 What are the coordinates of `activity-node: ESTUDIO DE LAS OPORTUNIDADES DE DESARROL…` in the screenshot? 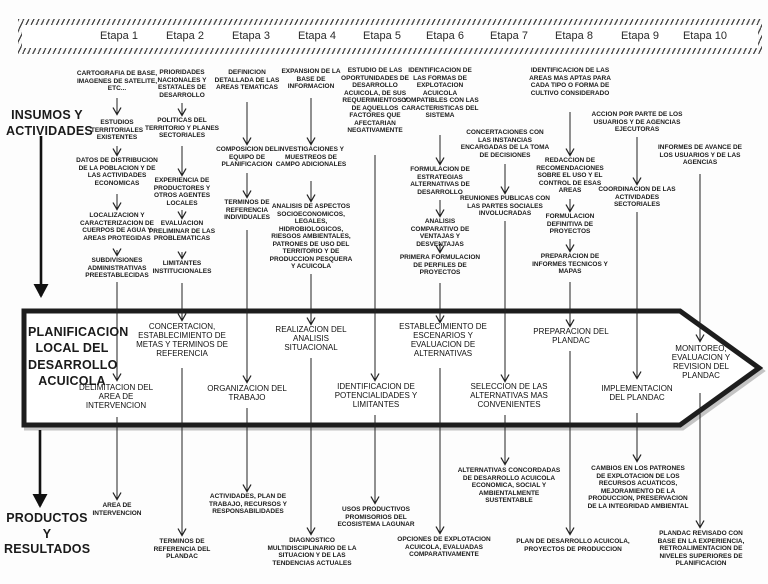 It's located at (375, 101).